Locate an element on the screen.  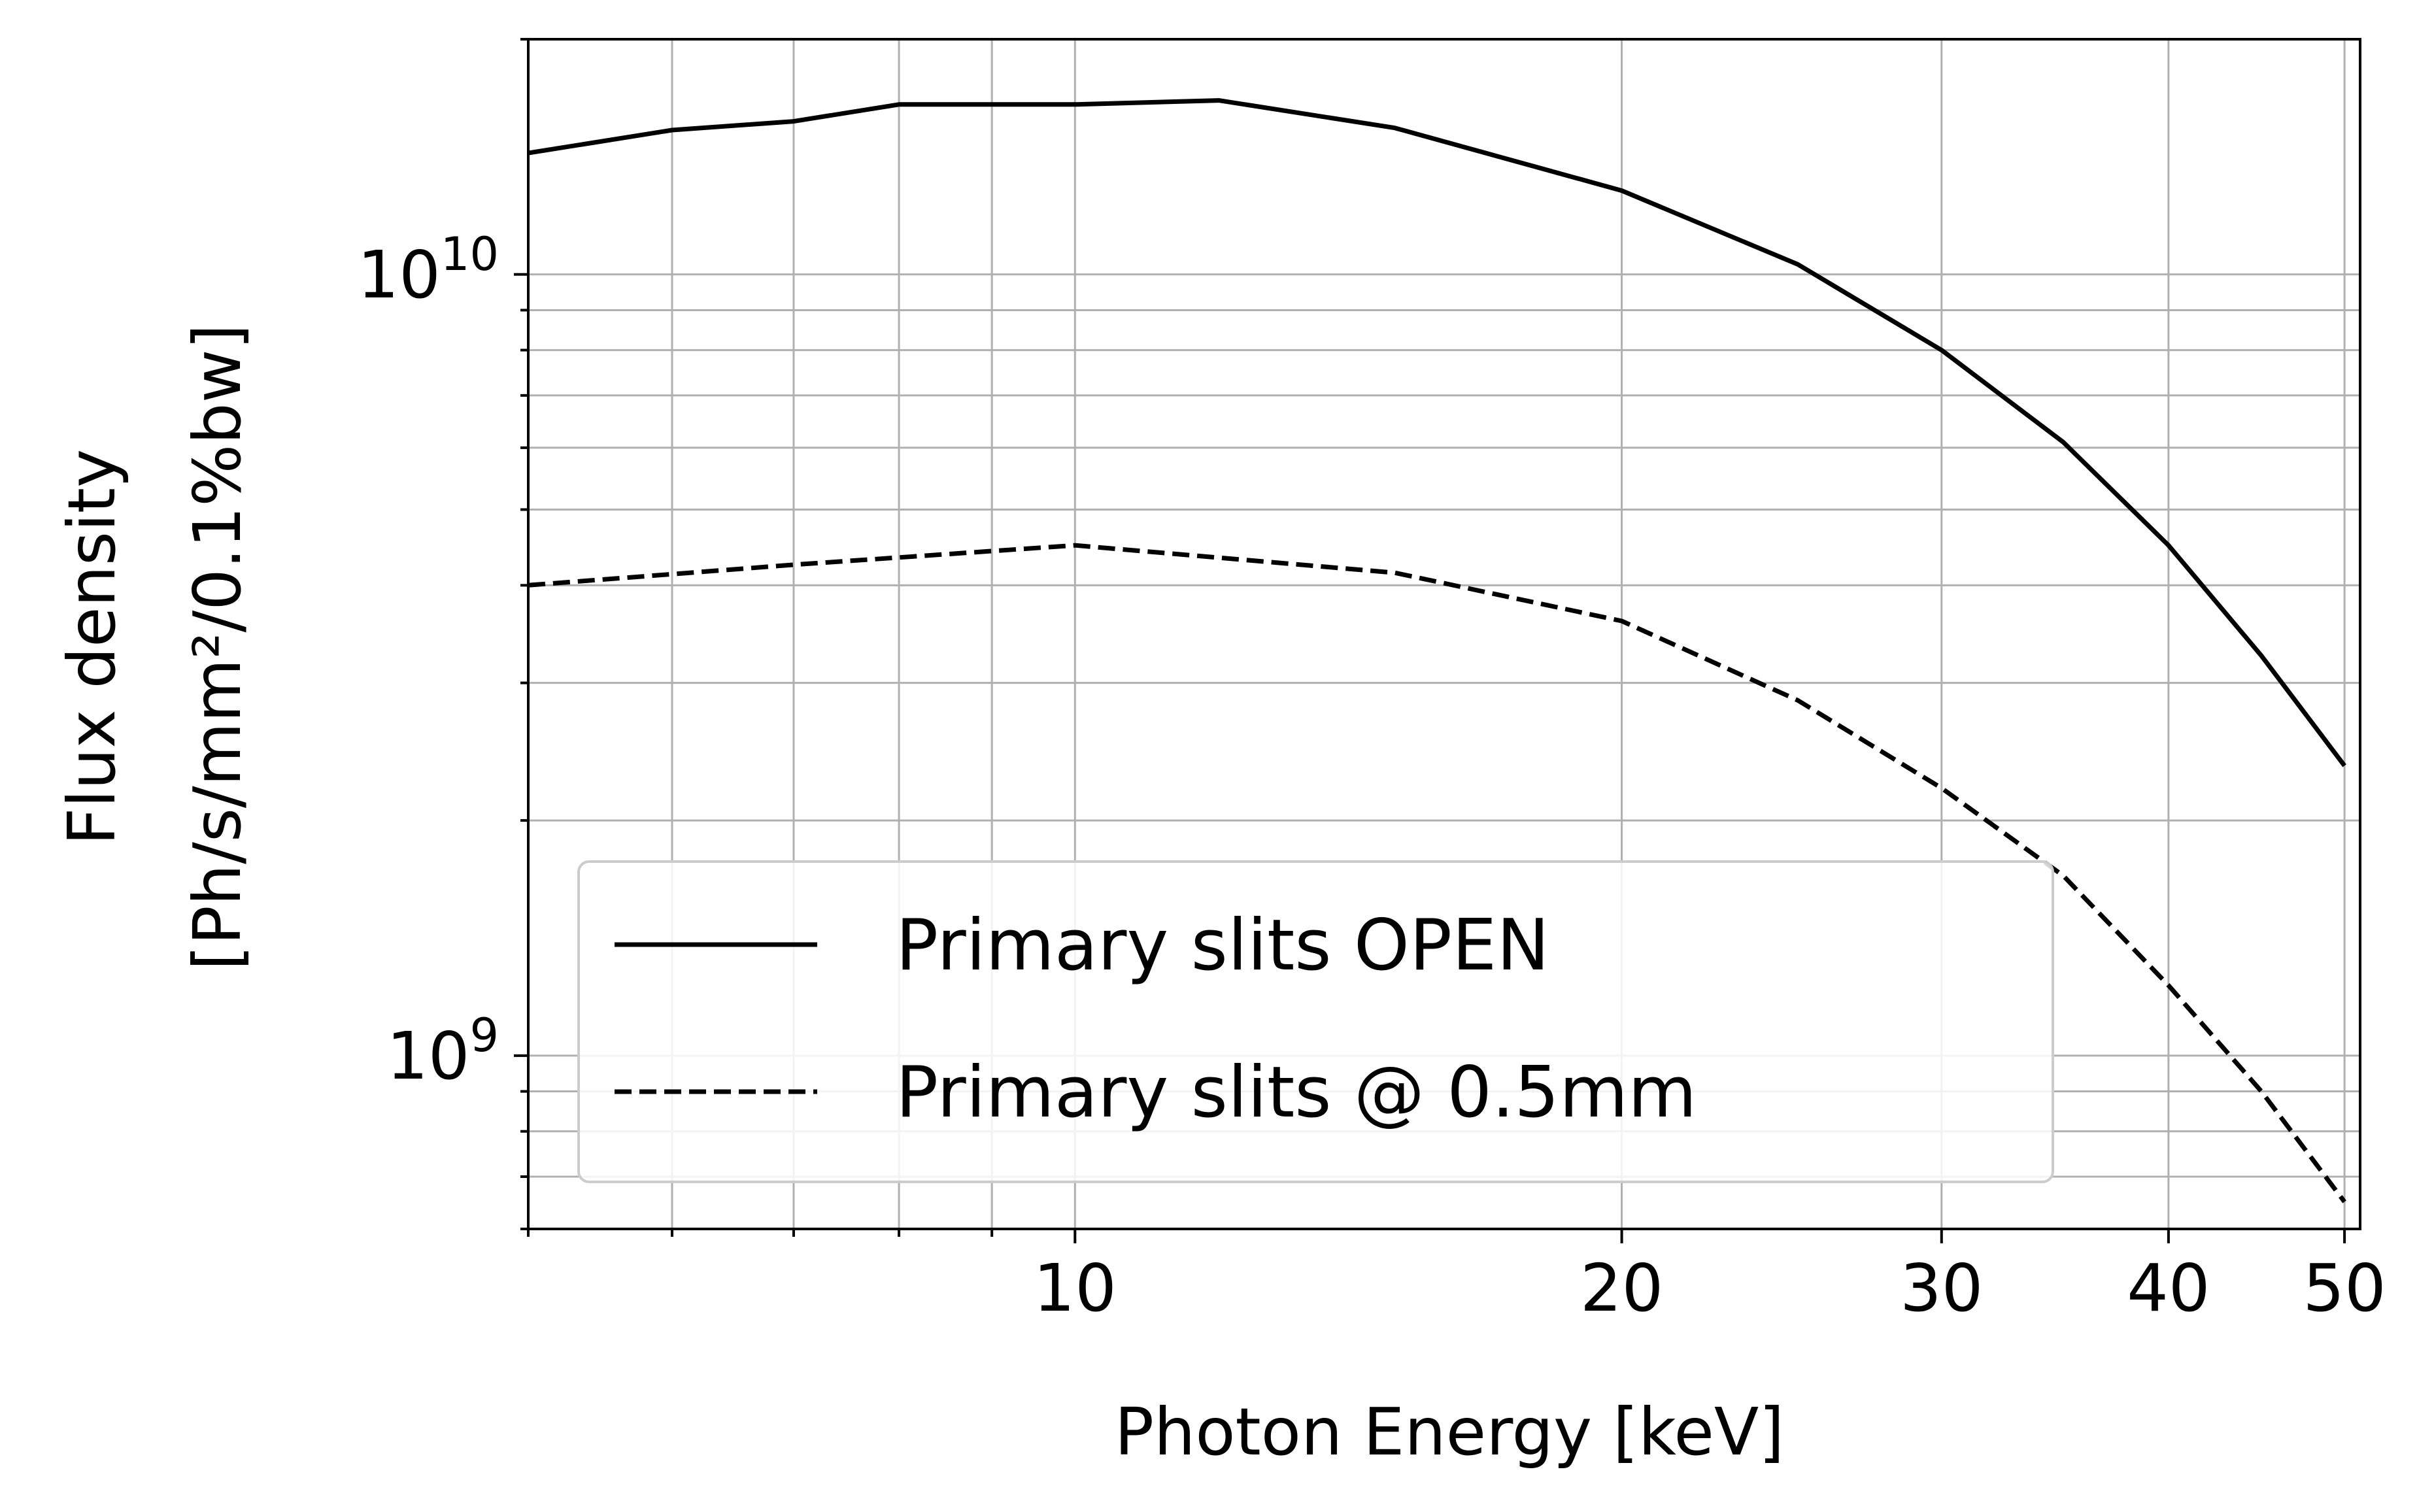
legend: Primary slits OPEN Primary slits @ 0.5mm is located at coordinates (1315, 1021).